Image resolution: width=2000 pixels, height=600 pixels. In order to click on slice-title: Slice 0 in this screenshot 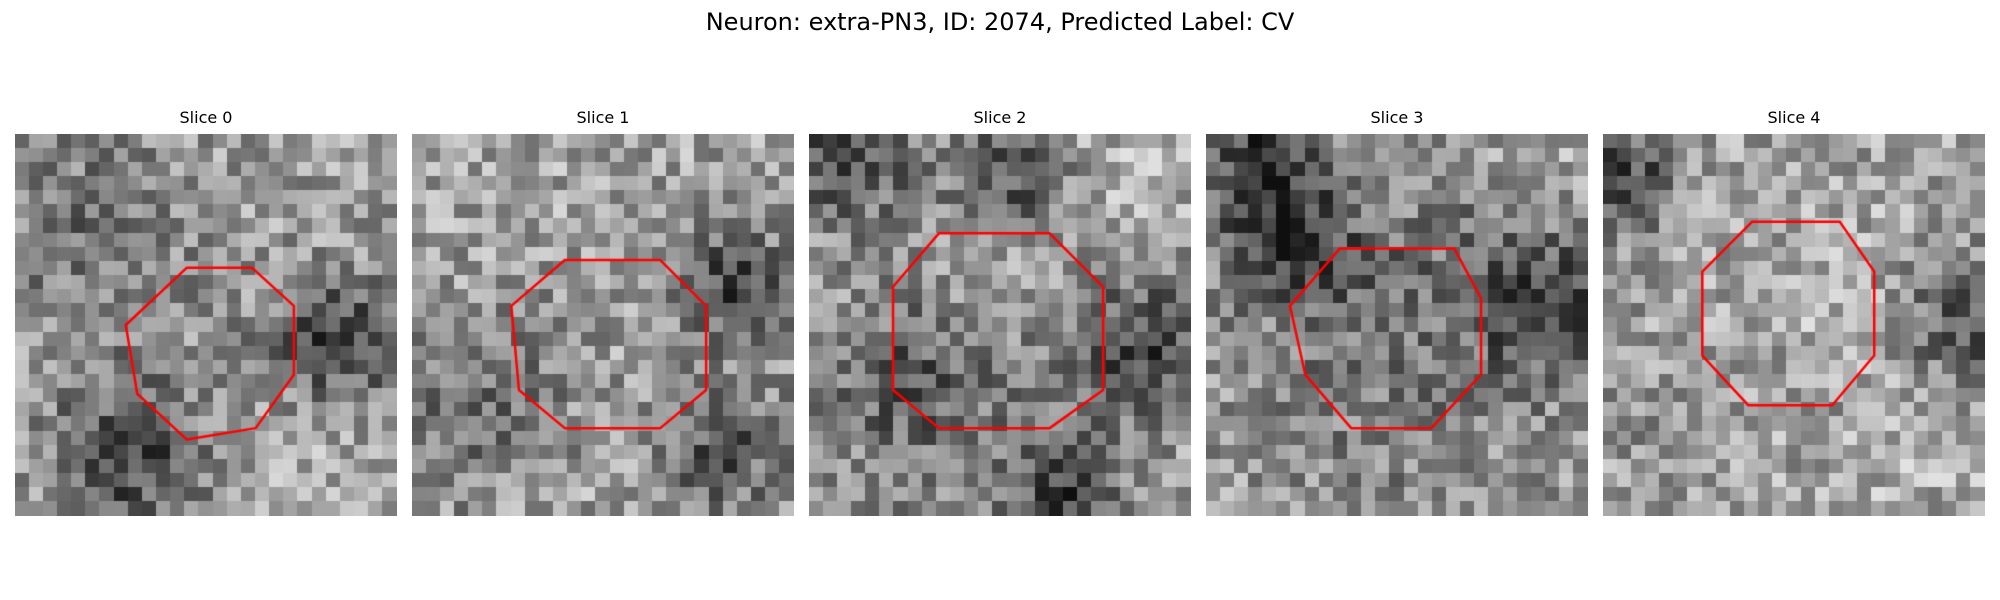, I will do `click(206, 117)`.